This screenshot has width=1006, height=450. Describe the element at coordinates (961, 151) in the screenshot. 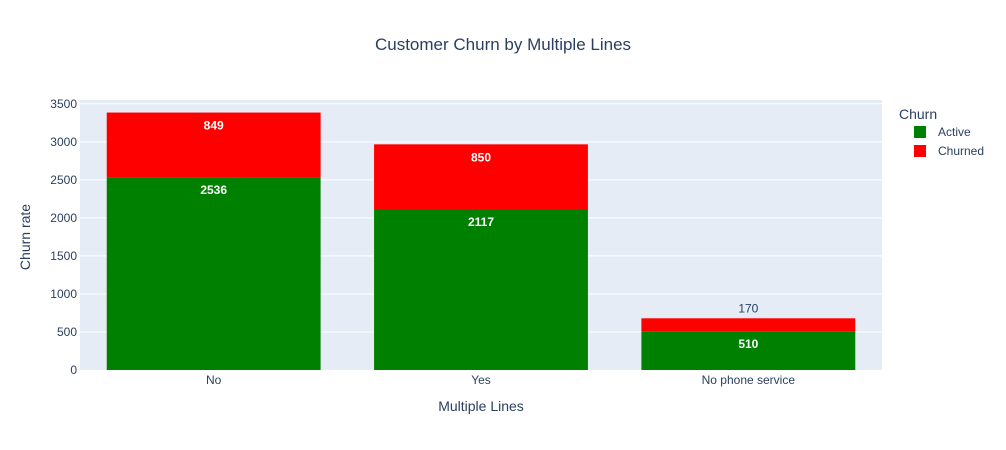

I see `legend-label: Churned` at that location.